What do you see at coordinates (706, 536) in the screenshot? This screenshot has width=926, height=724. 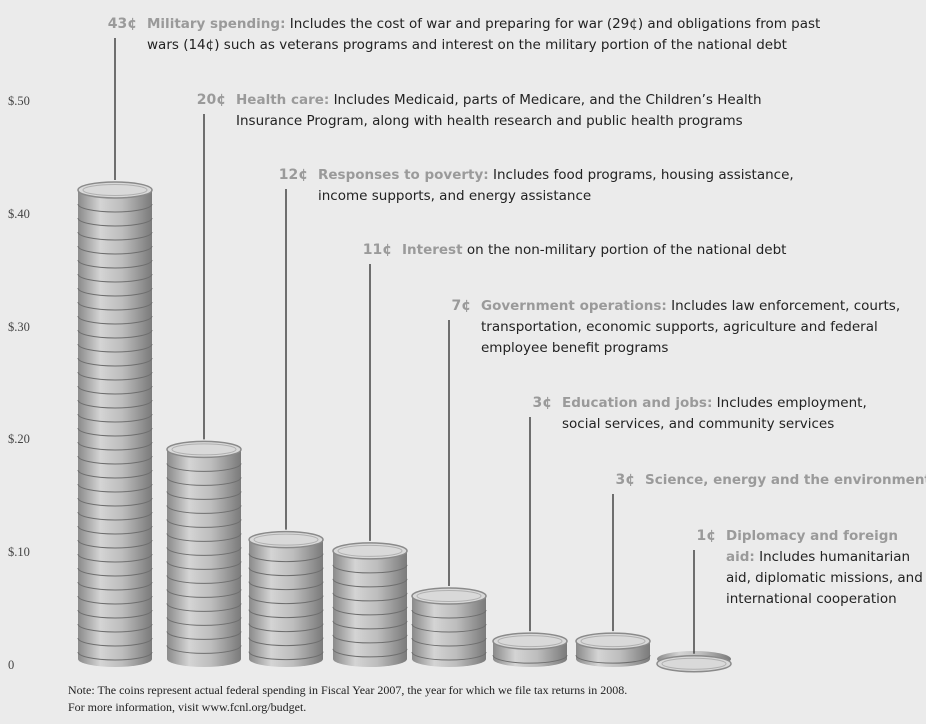 I see `value-label: 1¢` at bounding box center [706, 536].